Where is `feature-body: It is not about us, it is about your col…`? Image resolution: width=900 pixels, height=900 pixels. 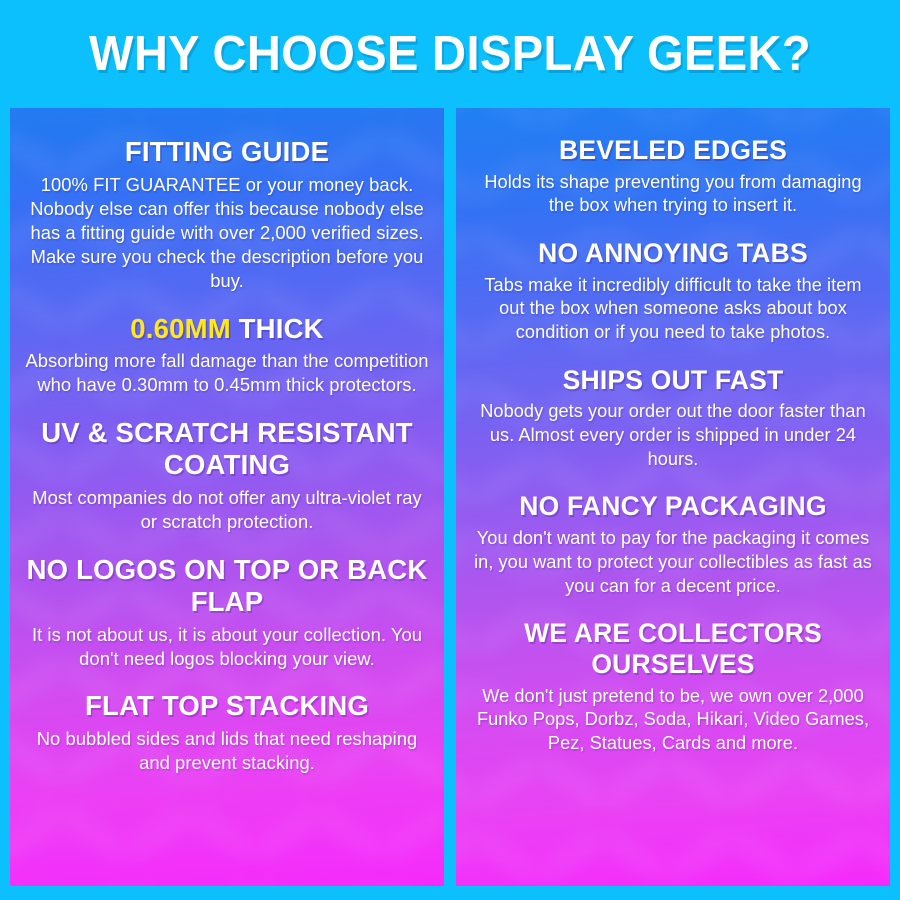
feature-body: It is not about us, it is about your col… is located at coordinates (227, 646).